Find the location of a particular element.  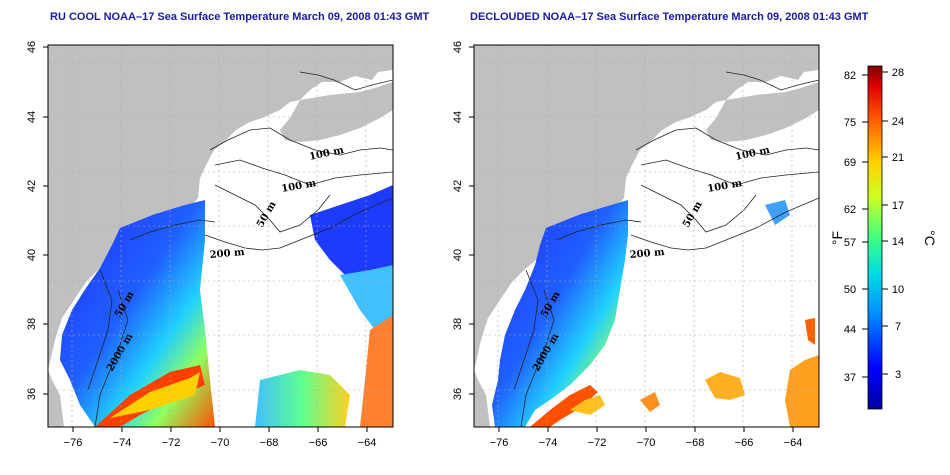

celsius-tick: 7 is located at coordinates (898, 327).